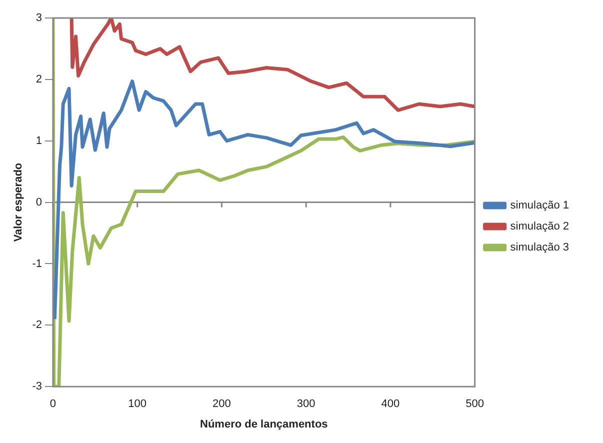 The height and width of the screenshot is (443, 603). What do you see at coordinates (540, 206) in the screenshot?
I see `legend-label: simulação 1` at bounding box center [540, 206].